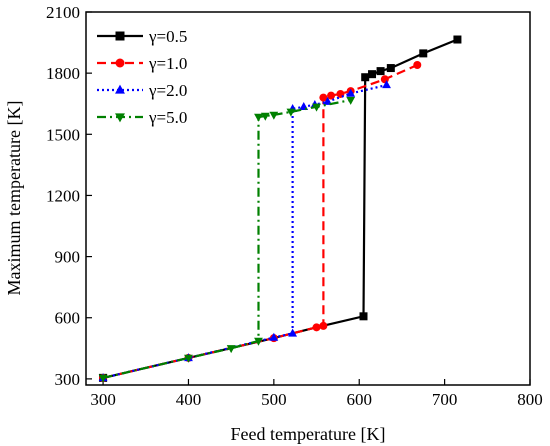  I want to click on legend-entry: γ=0.5, so click(142, 36).